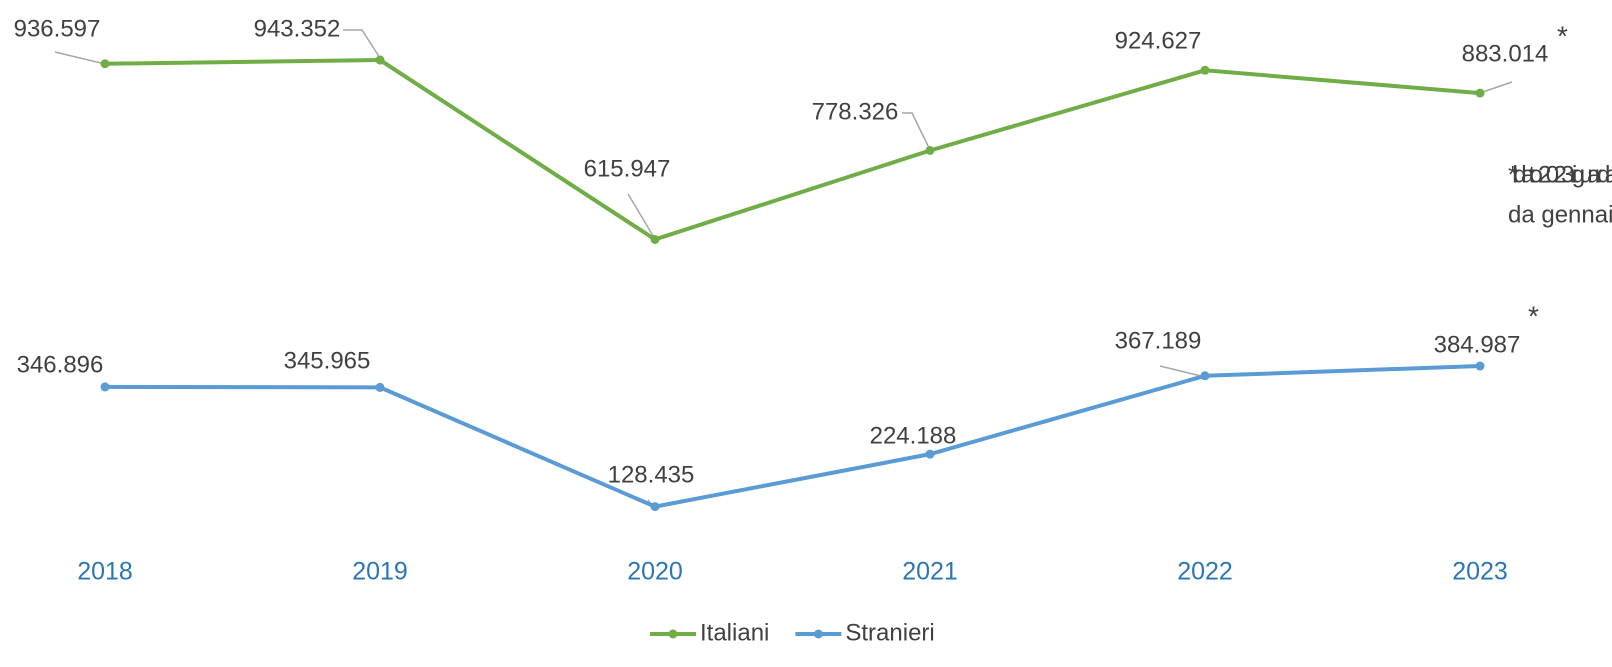 The image size is (1612, 667). I want to click on x-tick-label: 2022, so click(1205, 572).